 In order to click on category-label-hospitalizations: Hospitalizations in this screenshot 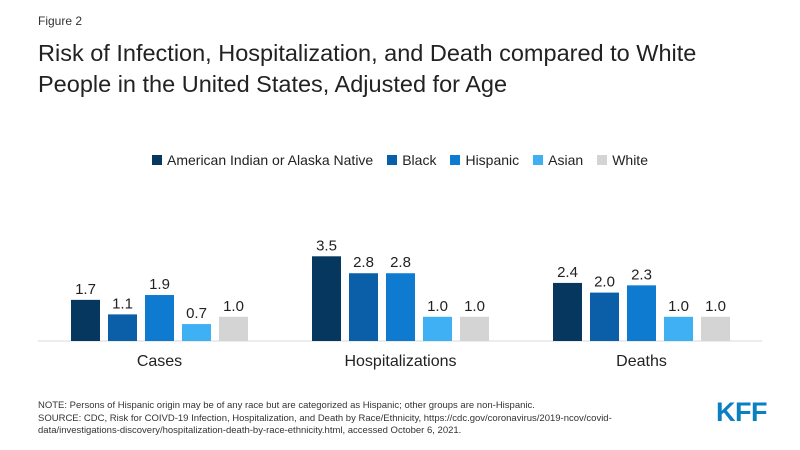, I will do `click(400, 361)`.